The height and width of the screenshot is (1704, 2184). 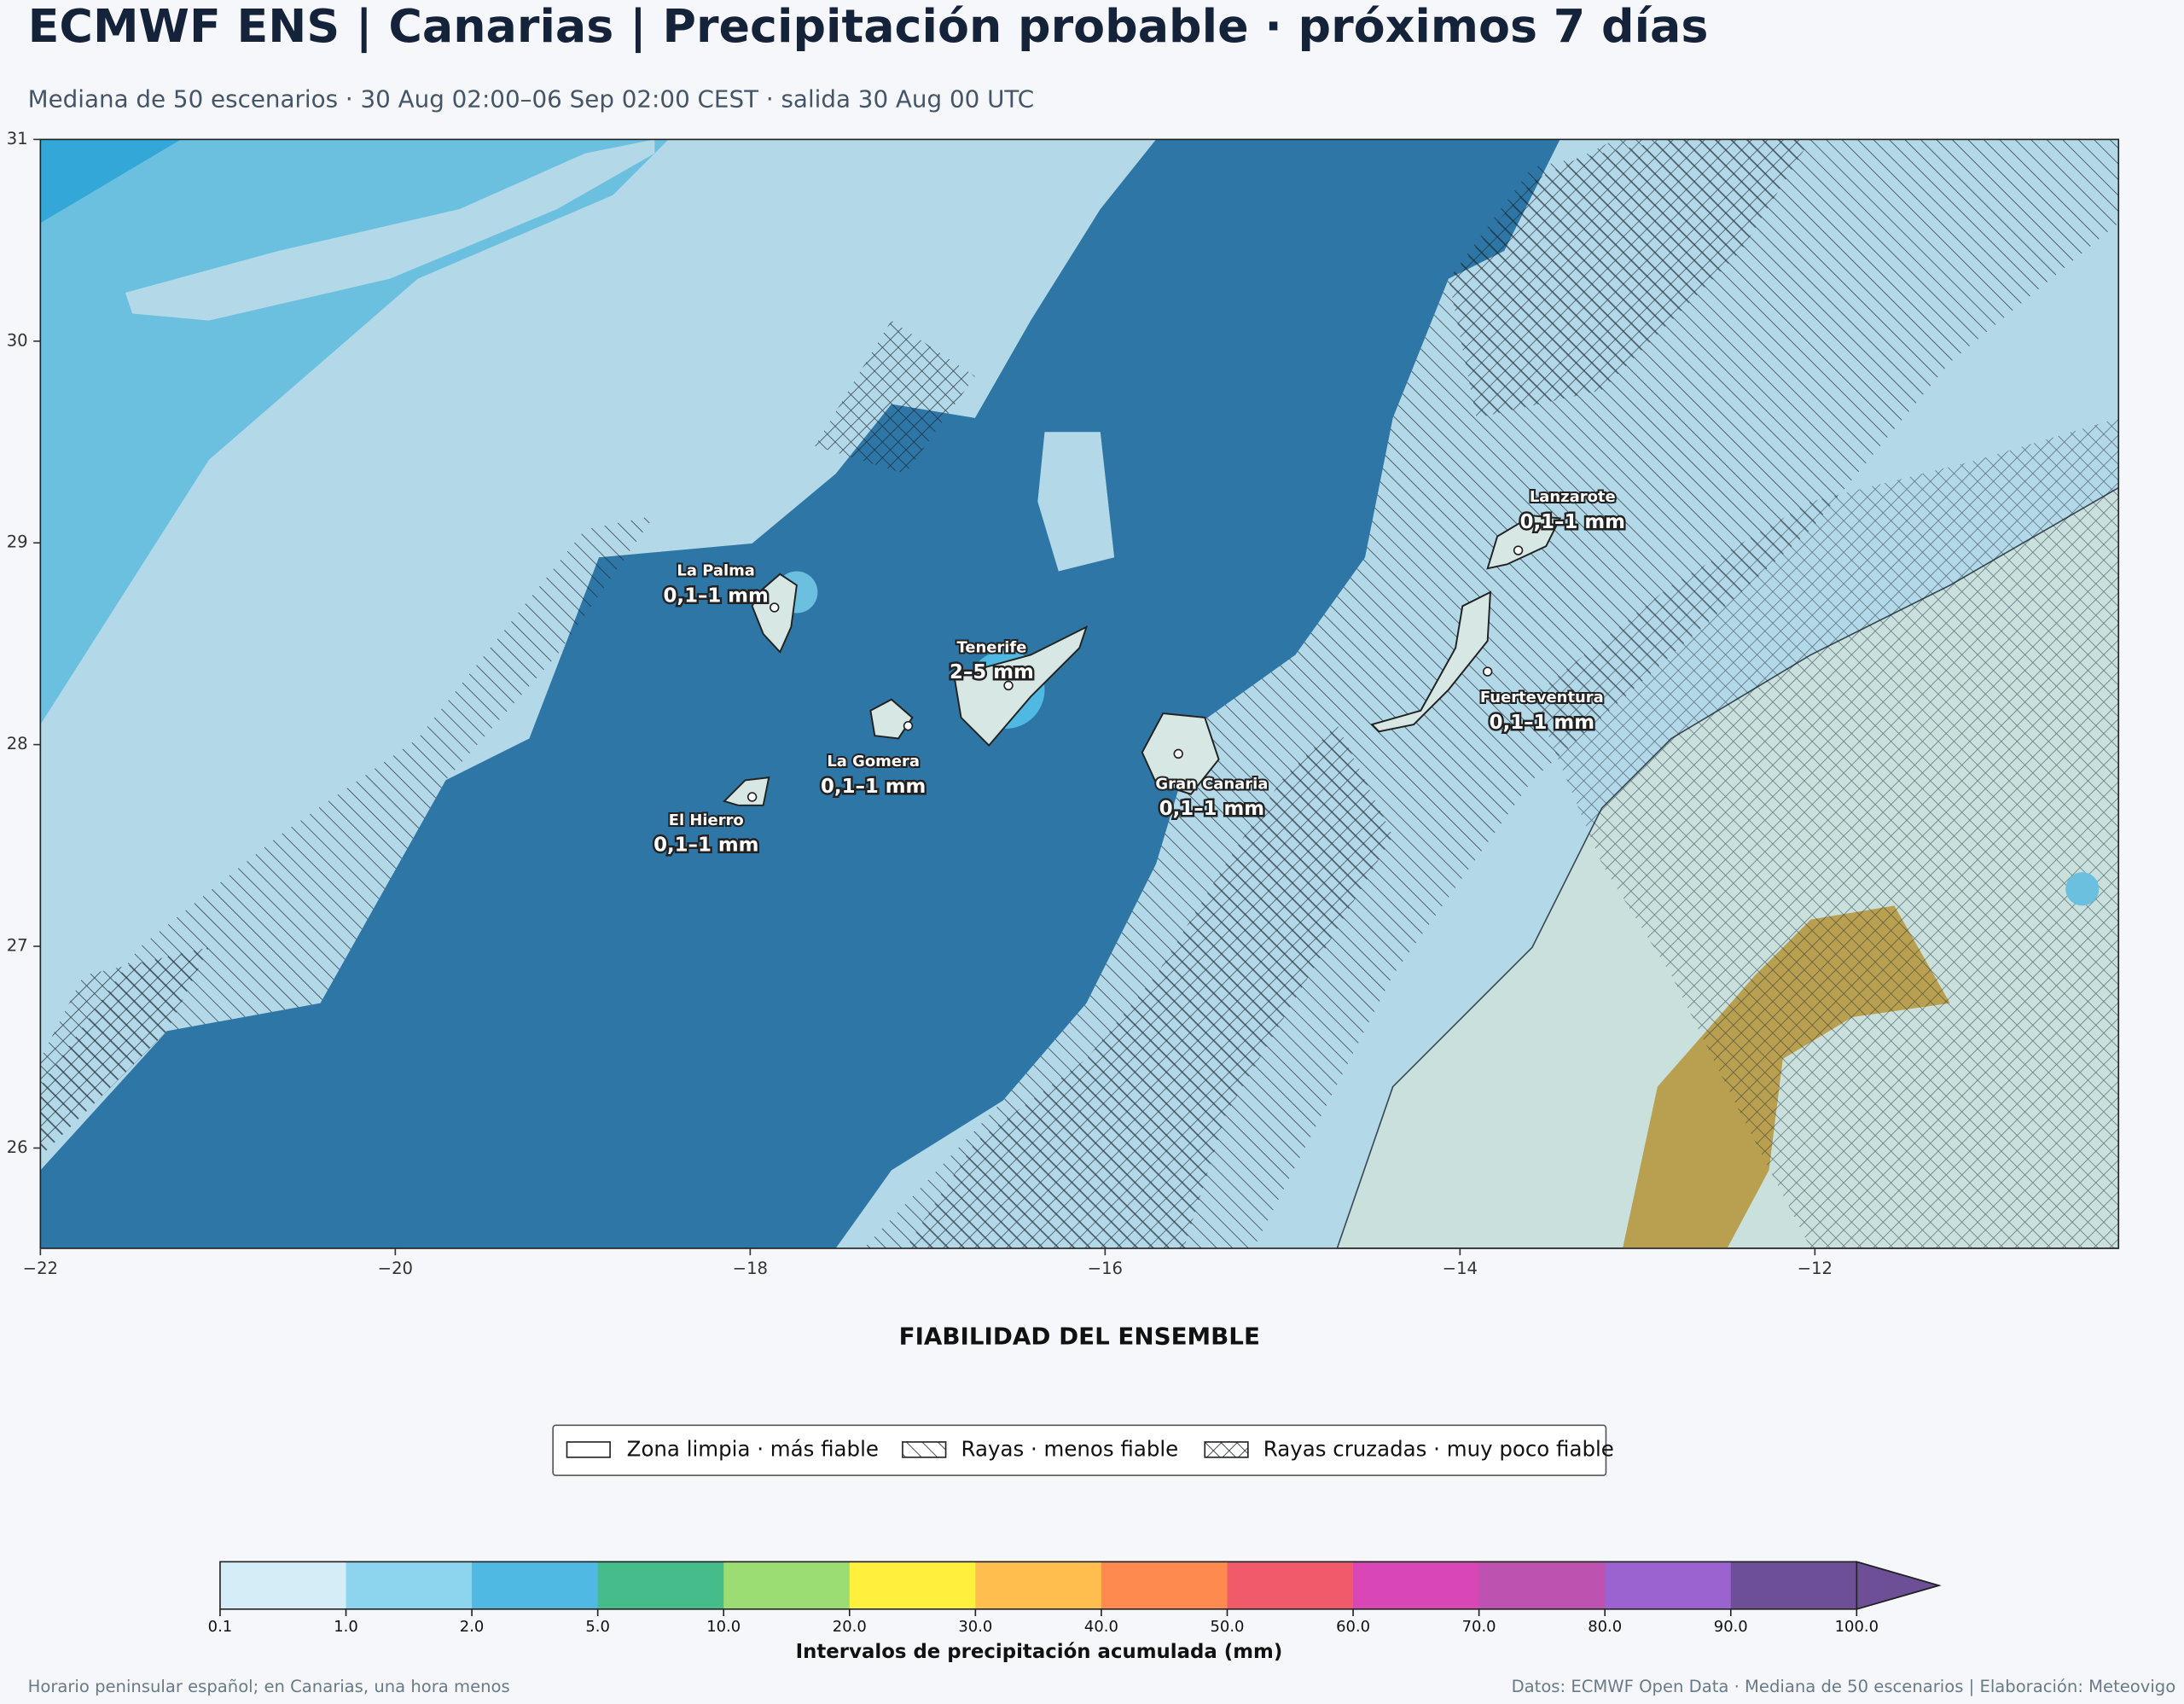 I want to click on island-name: Lanzarote, so click(x=1573, y=497).